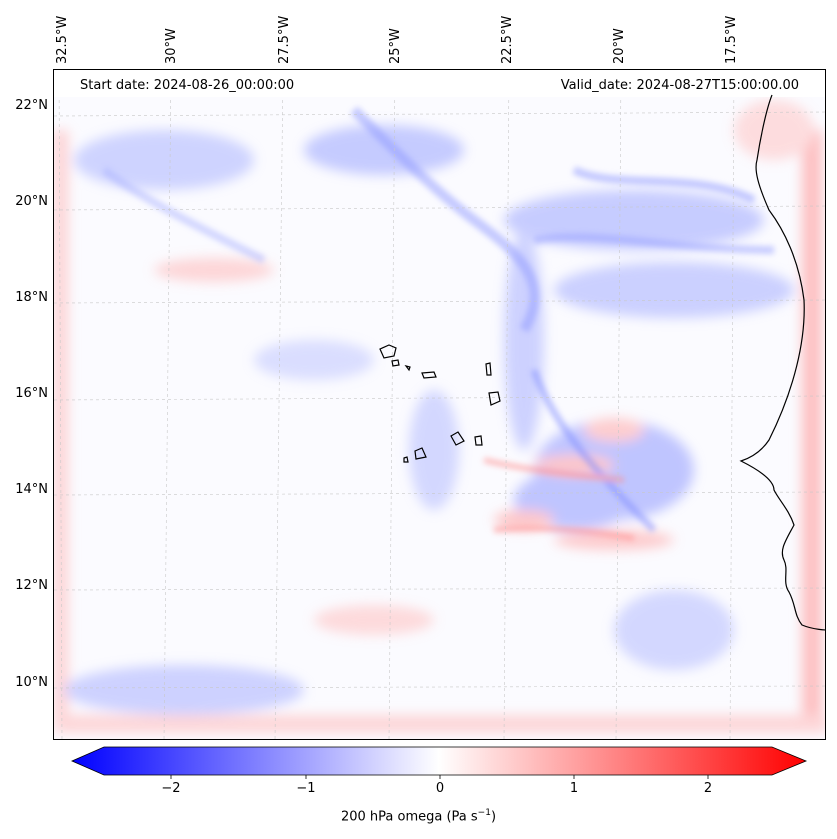 The width and height of the screenshot is (837, 839). What do you see at coordinates (418, 816) in the screenshot?
I see `colorbar-label: 200 hPa omega (Pa s−1)` at bounding box center [418, 816].